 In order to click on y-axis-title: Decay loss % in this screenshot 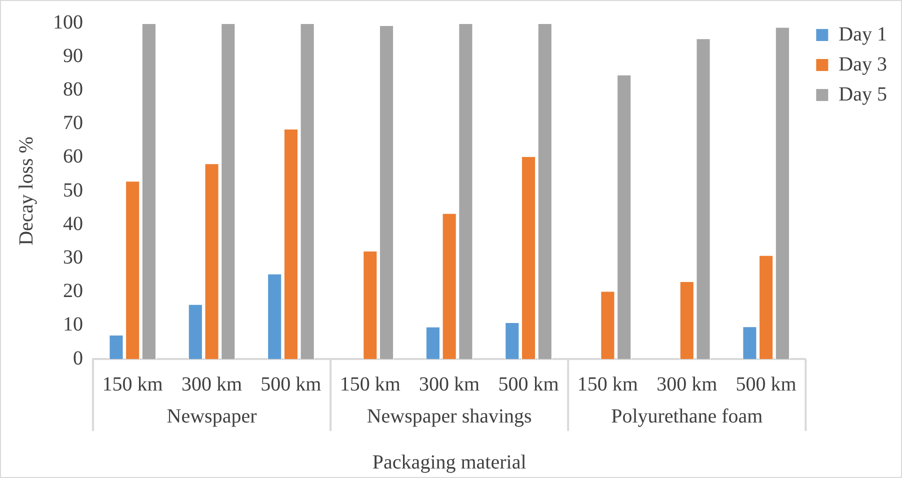, I will do `click(26, 191)`.